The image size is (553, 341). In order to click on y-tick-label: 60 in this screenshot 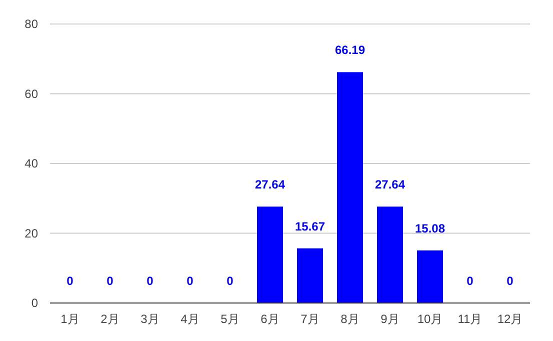, I will do `click(31, 93)`.